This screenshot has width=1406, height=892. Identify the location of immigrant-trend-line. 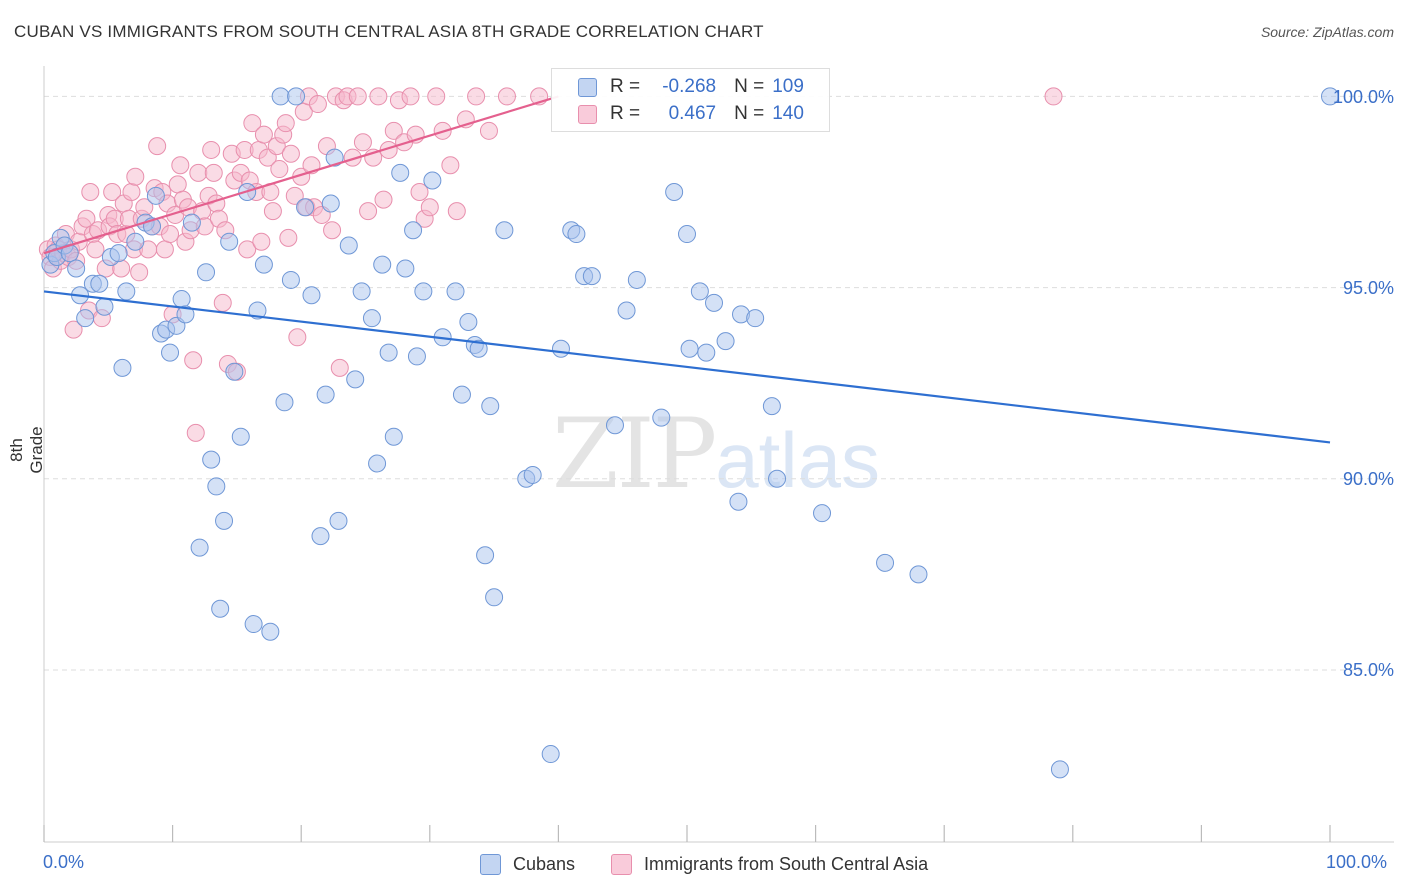
(301, 175).